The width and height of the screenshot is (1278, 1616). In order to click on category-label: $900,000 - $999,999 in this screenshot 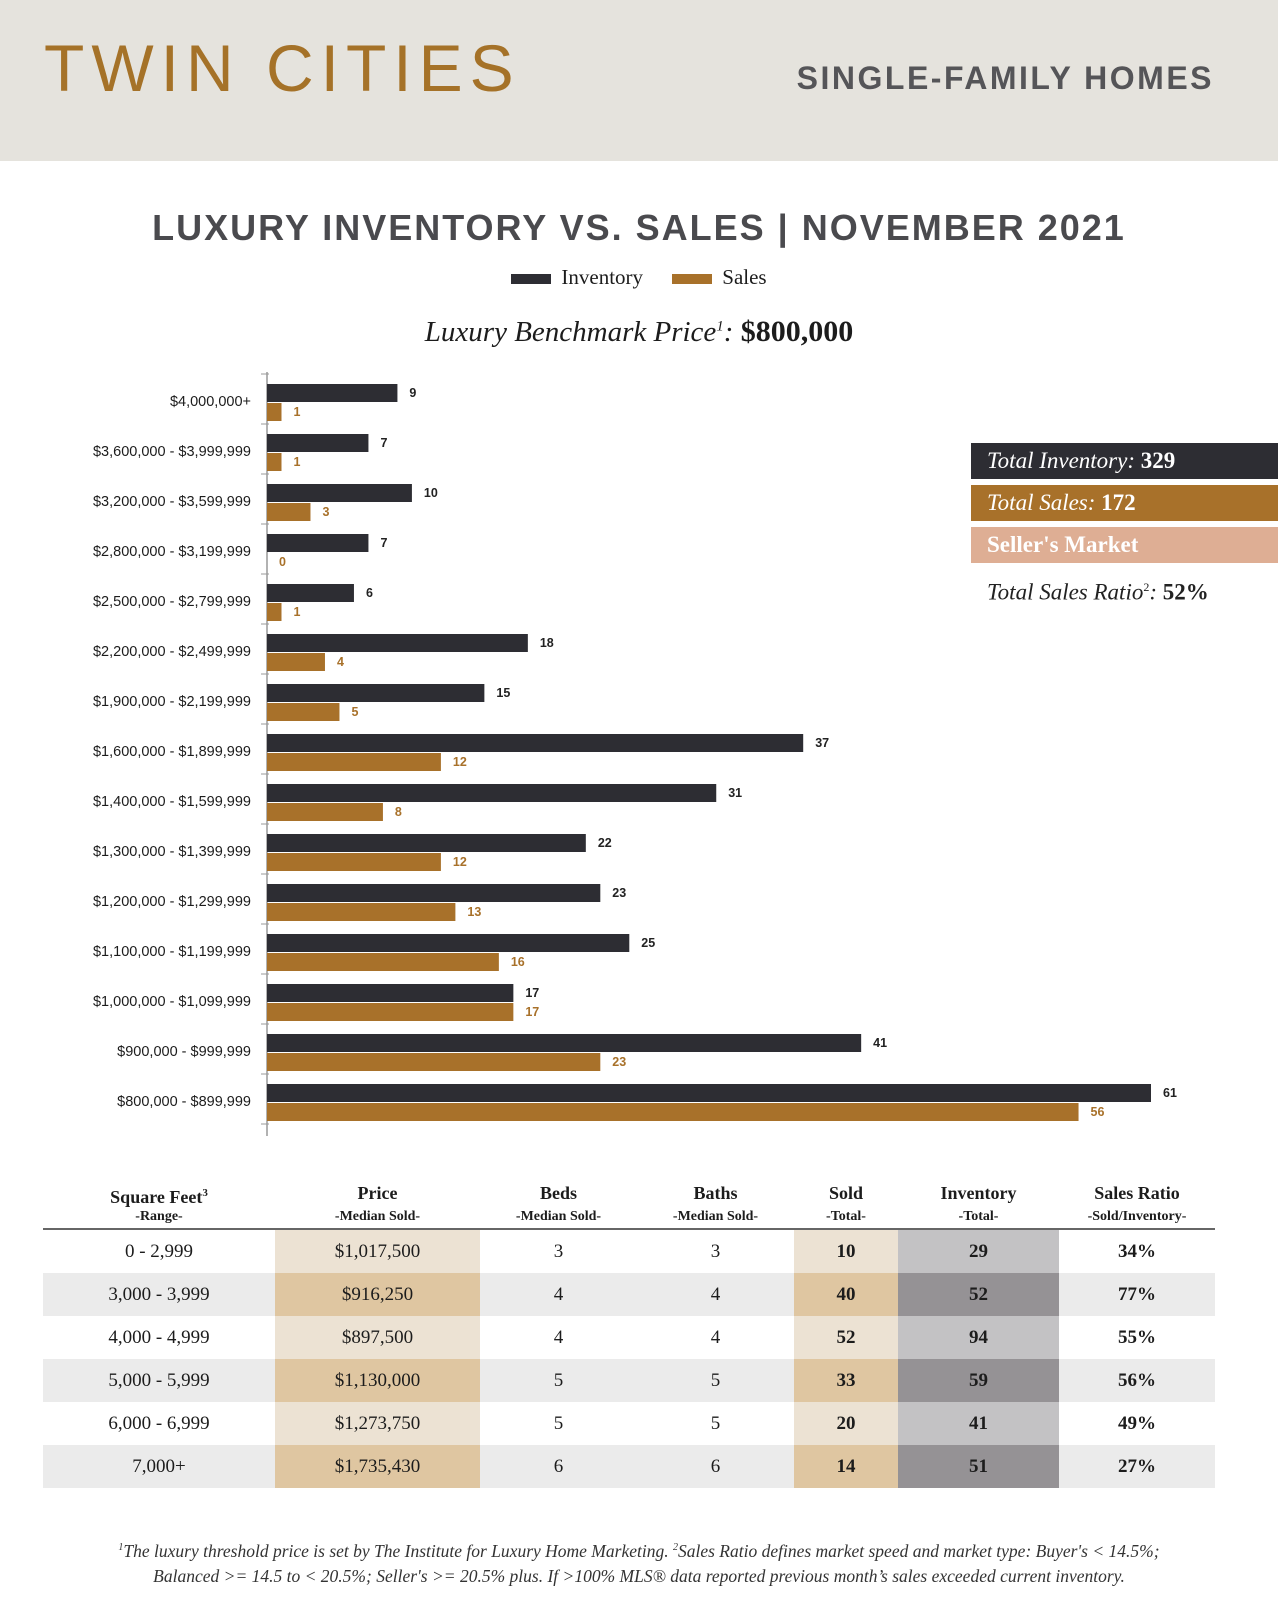, I will do `click(184, 1052)`.